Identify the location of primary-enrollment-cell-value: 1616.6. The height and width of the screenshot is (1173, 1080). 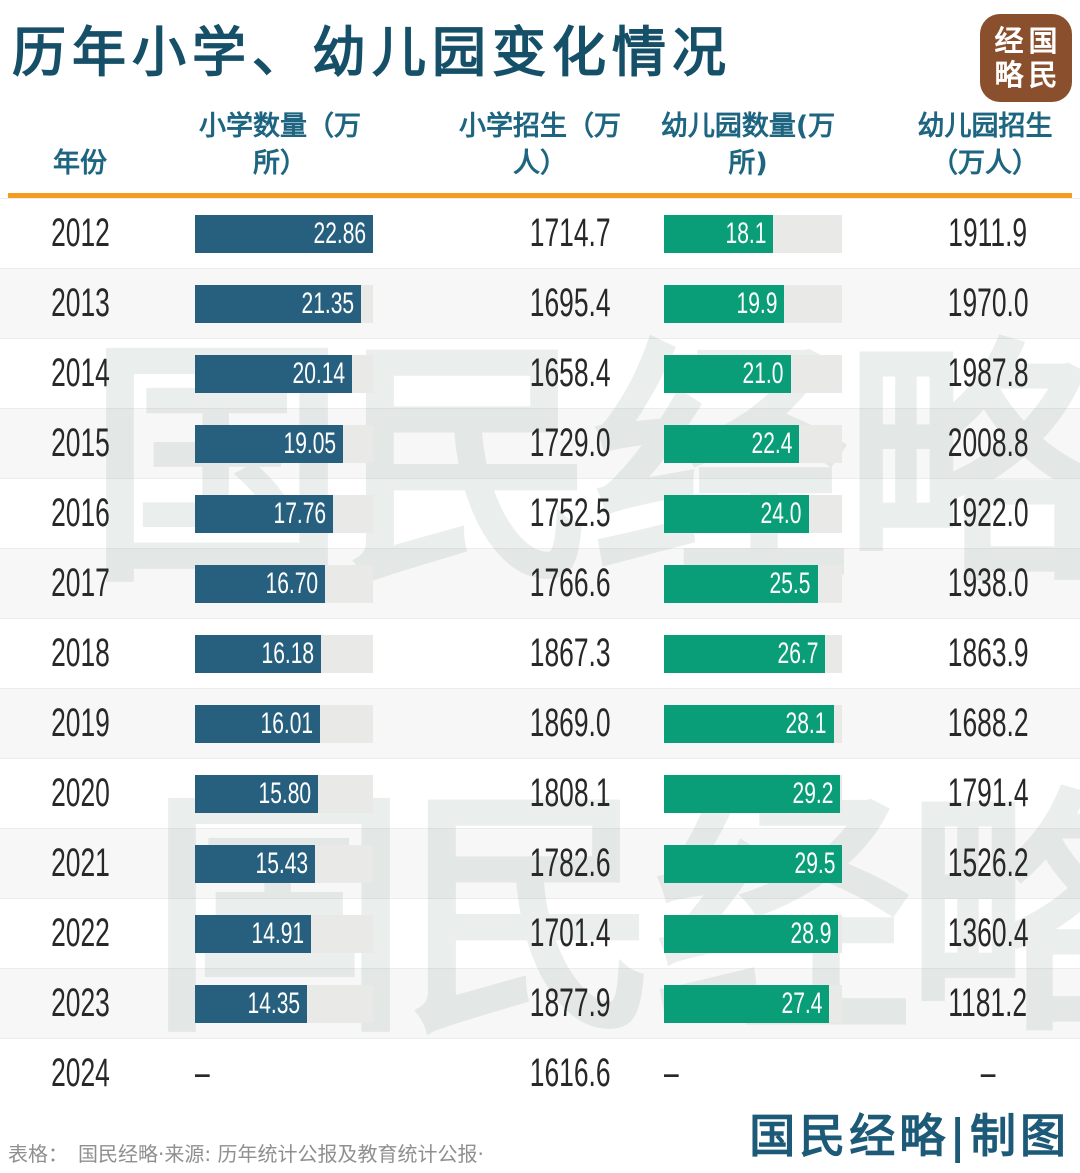
(570, 1073).